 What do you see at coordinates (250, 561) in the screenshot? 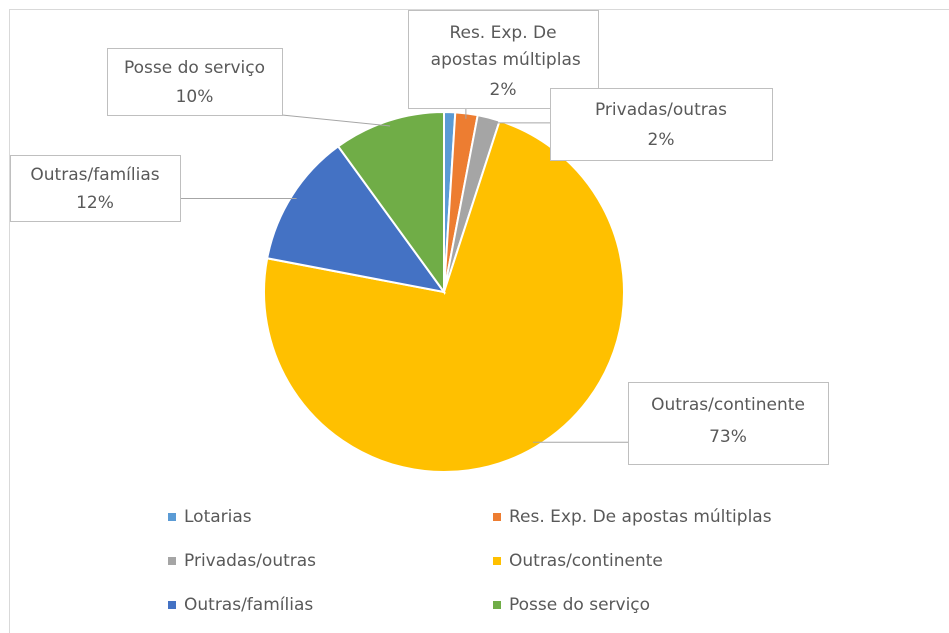
I see `legend-label: Privadas/outras` at bounding box center [250, 561].